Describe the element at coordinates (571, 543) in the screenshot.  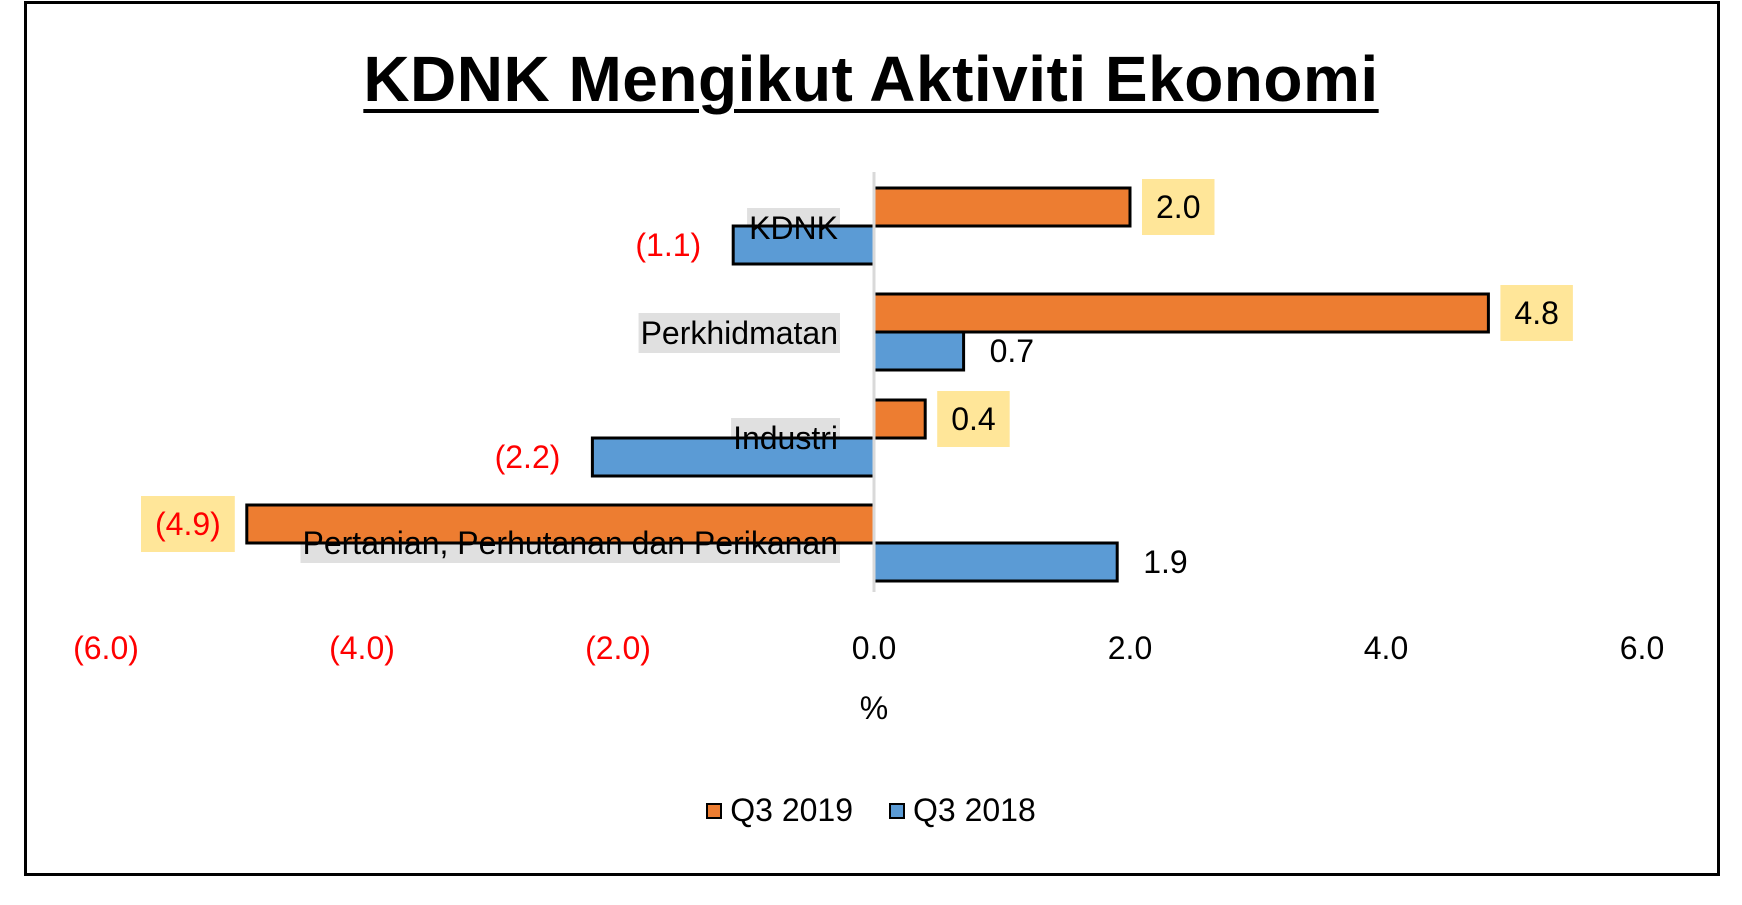
I see `category-label: Pertanian, Perhutanan dan Perikanan` at that location.